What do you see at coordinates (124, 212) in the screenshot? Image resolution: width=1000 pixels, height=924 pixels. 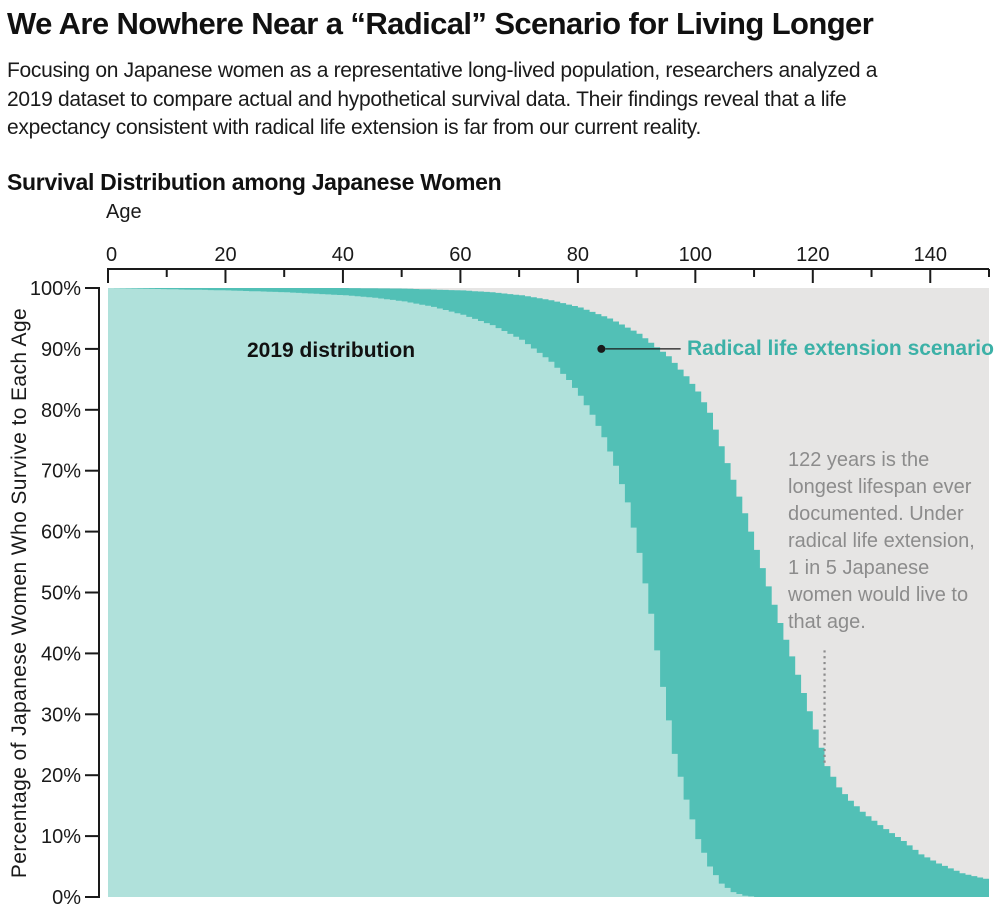 I see `x-axis-title: Age` at bounding box center [124, 212].